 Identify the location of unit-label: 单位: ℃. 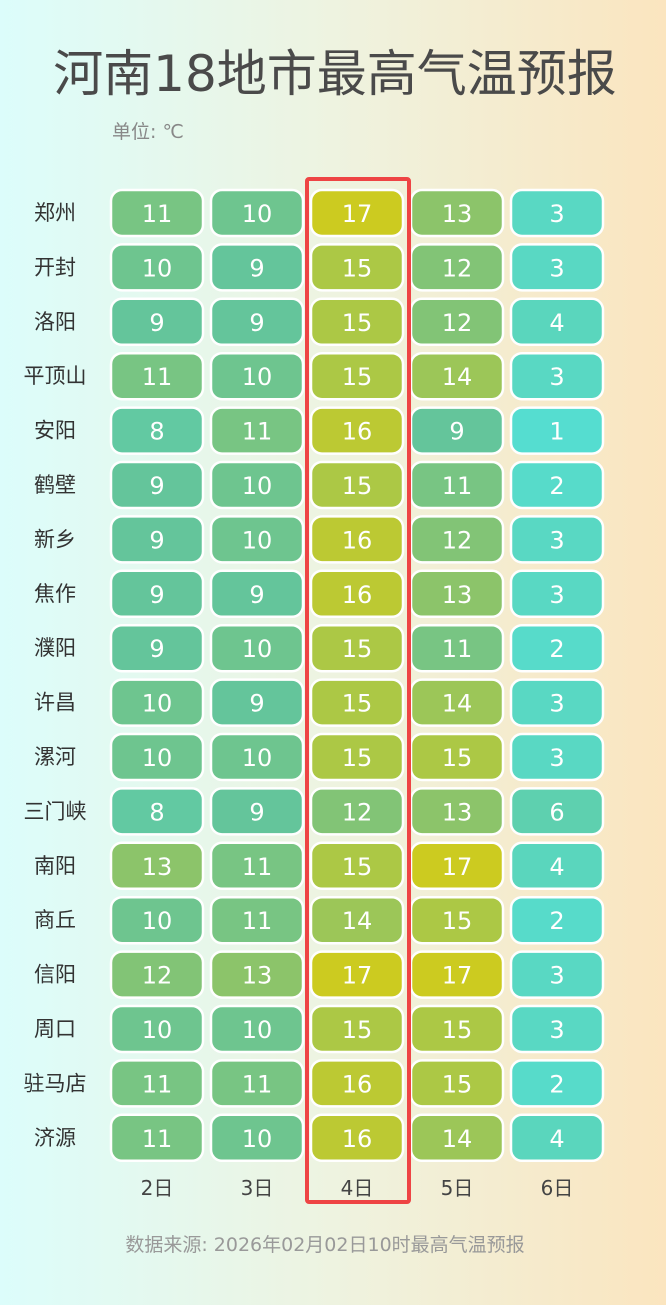
(148, 132).